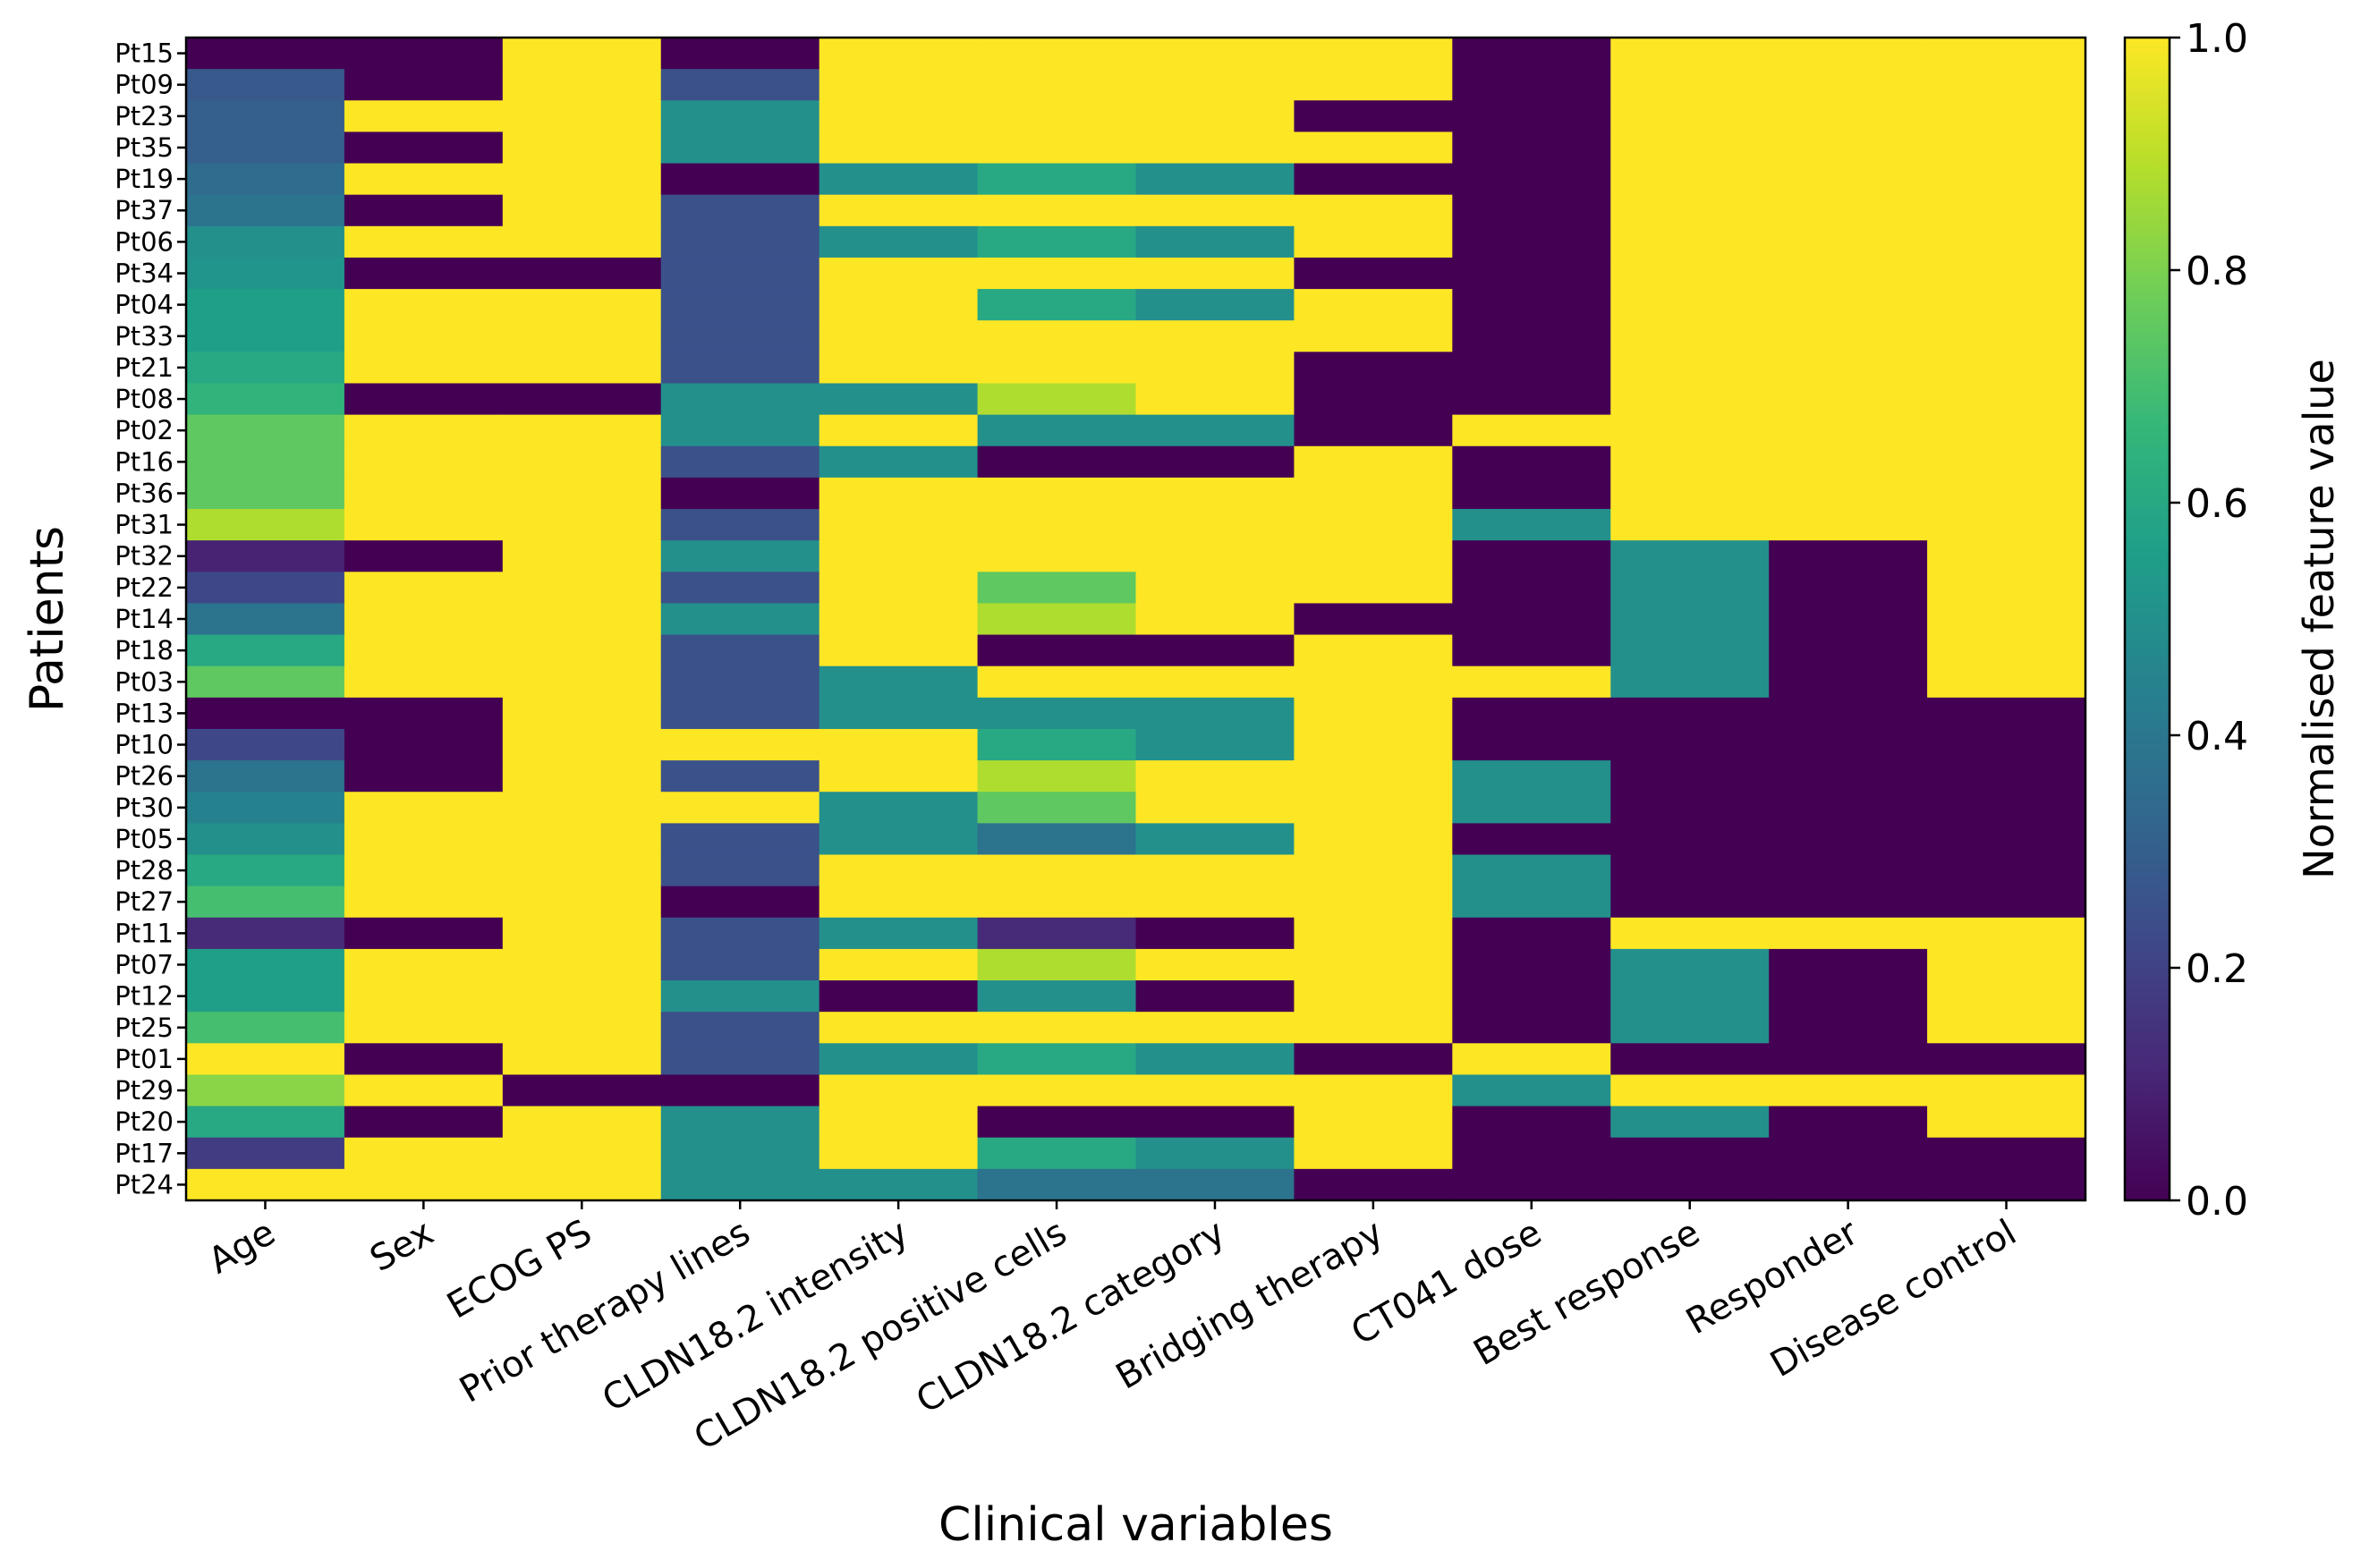 The width and height of the screenshot is (2361, 1568). I want to click on colorbar-tick-label: 0.2, so click(2217, 969).